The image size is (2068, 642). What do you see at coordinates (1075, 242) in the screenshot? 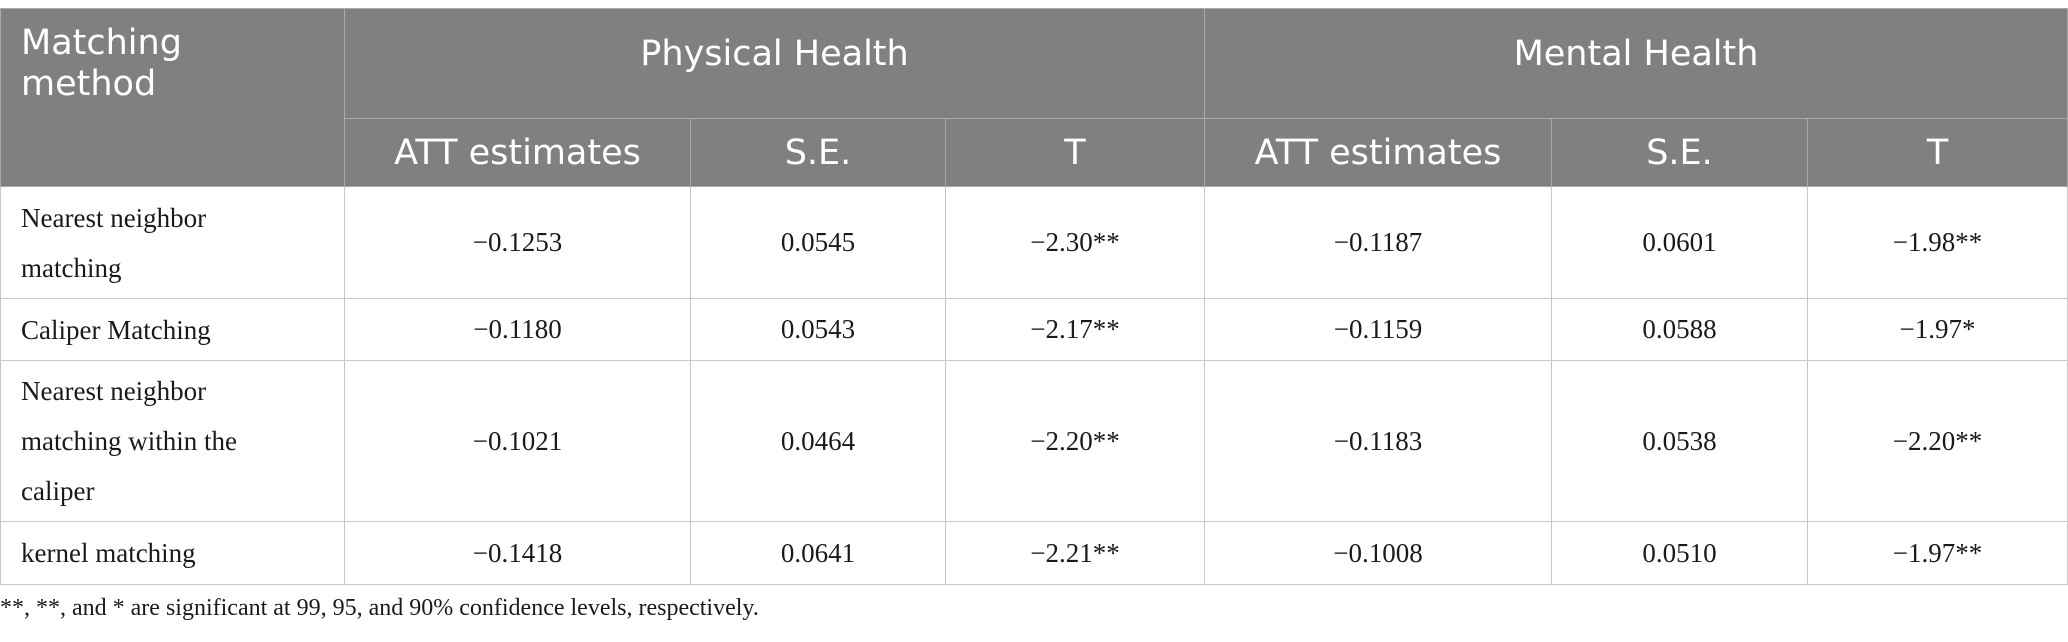
I see `cell-value: −2.30**` at bounding box center [1075, 242].